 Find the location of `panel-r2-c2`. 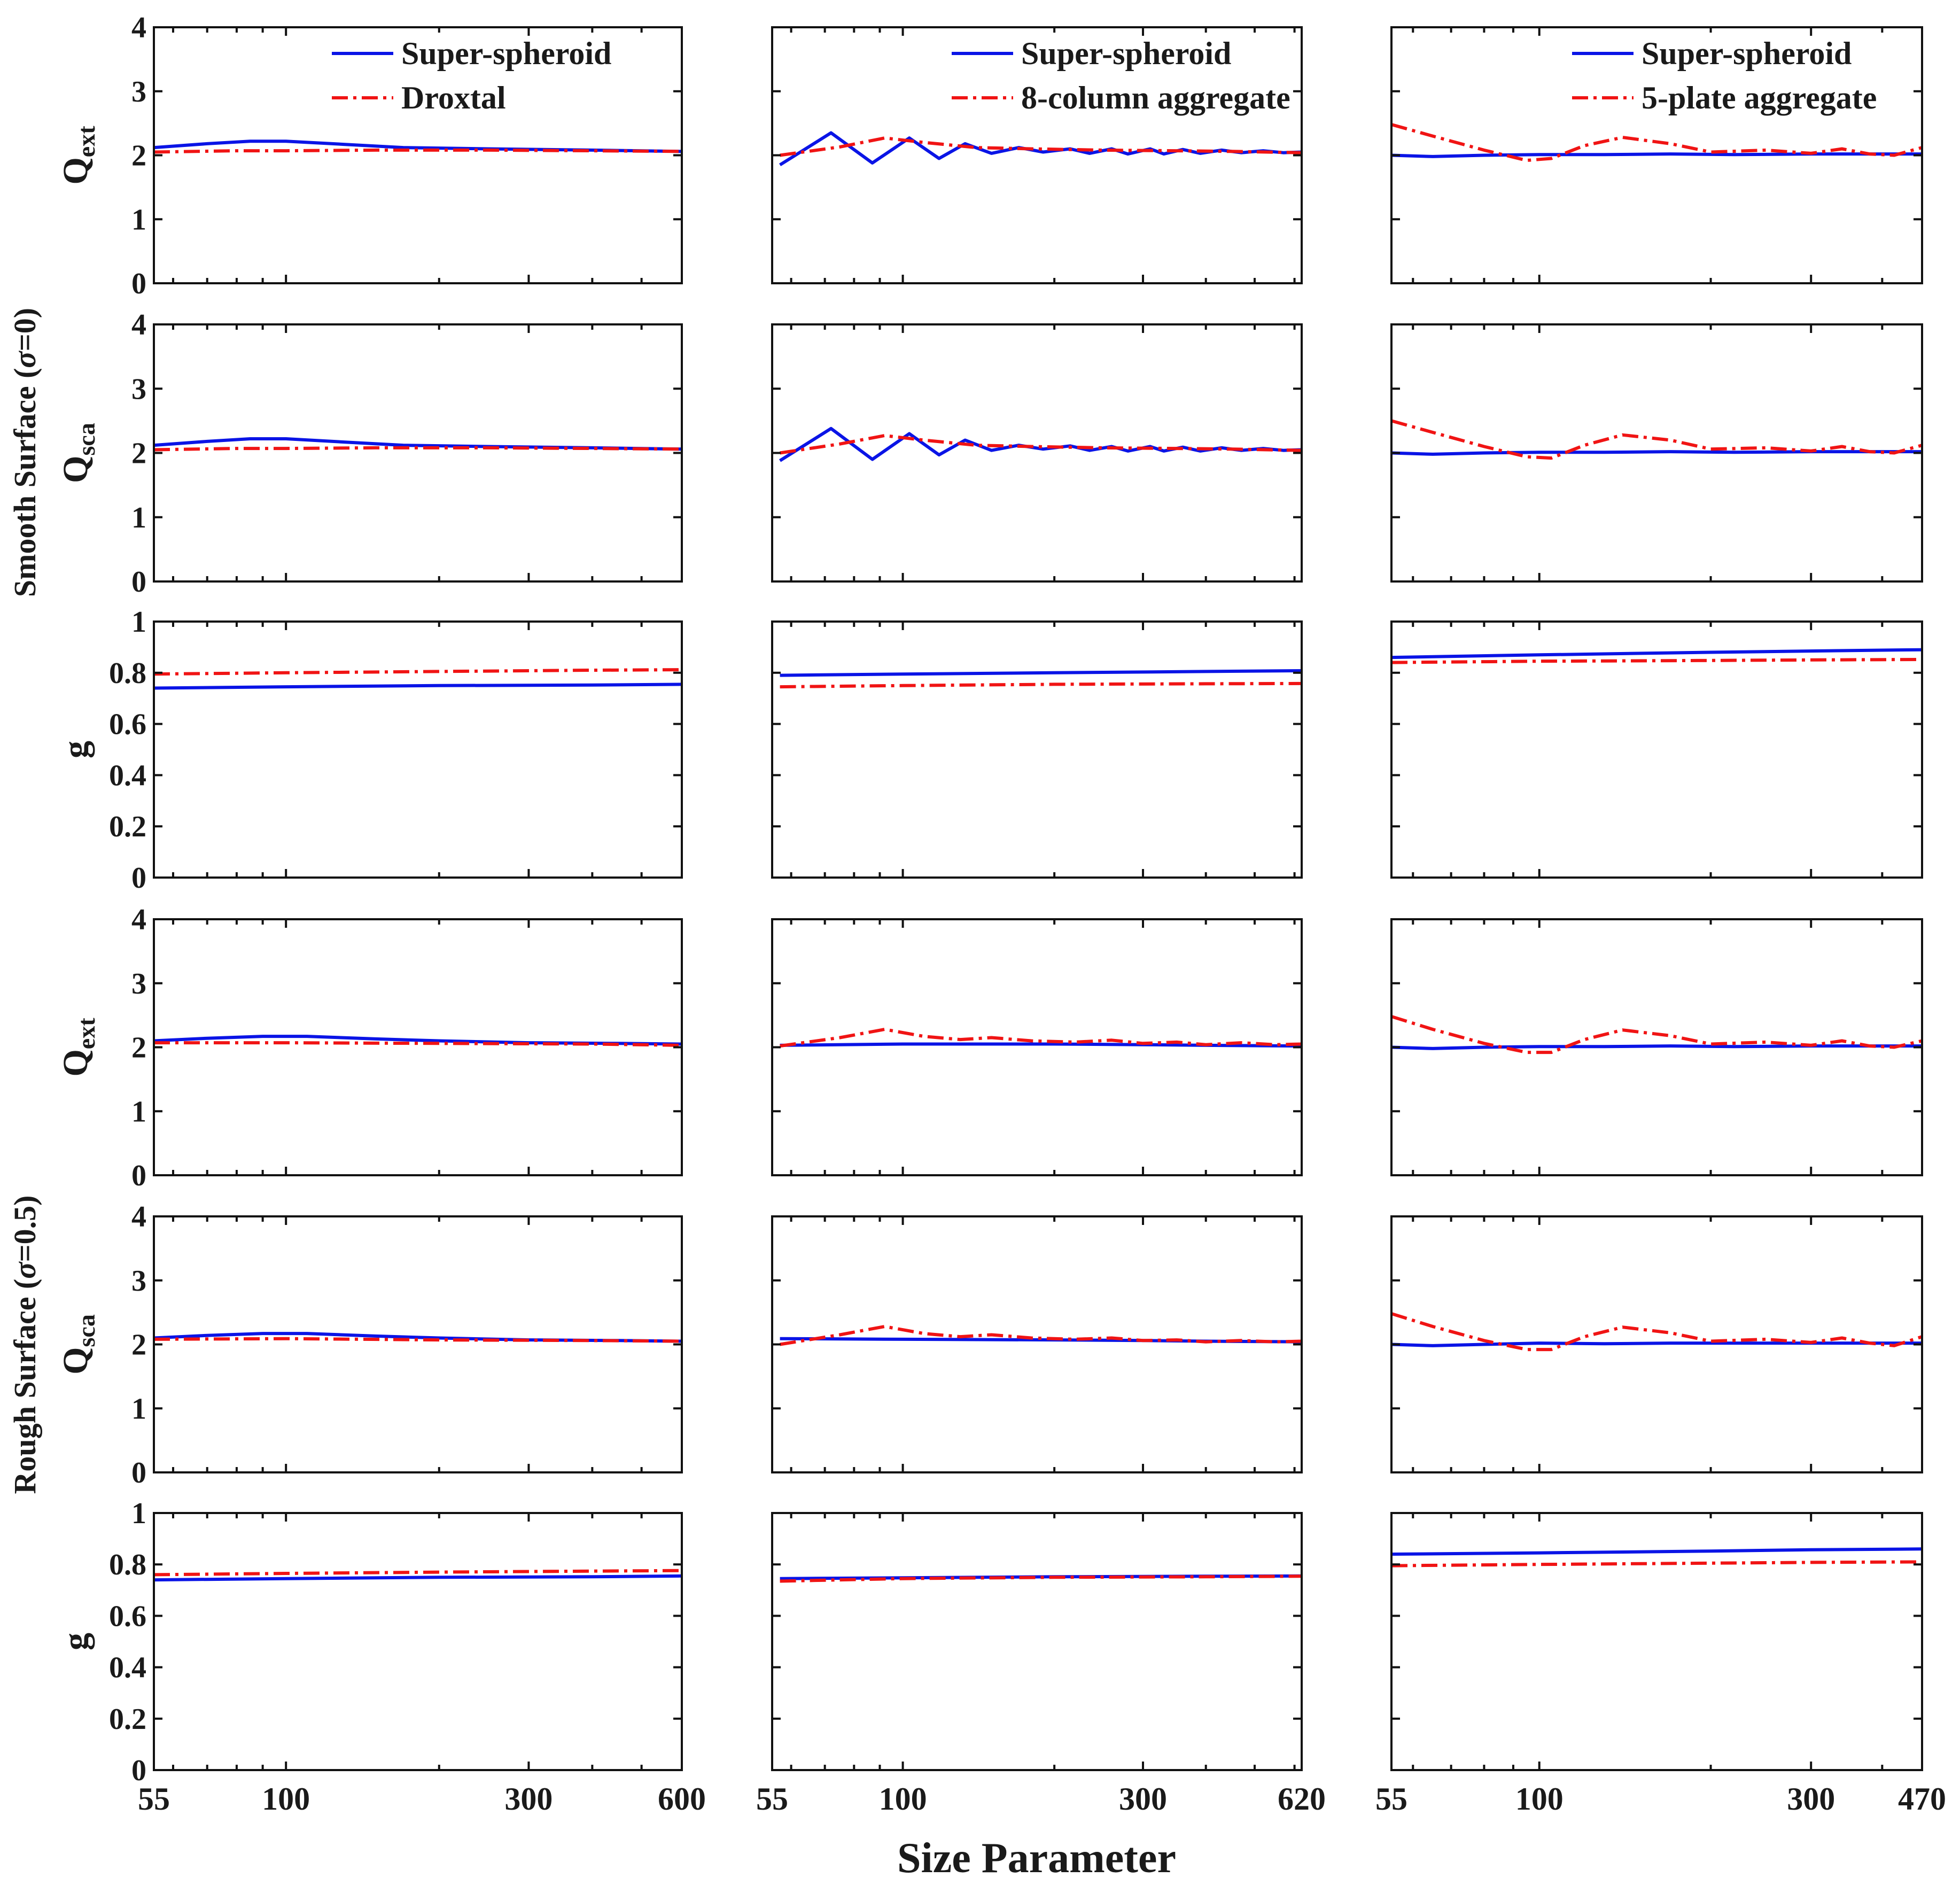

panel-r2-c2 is located at coordinates (1037, 453).